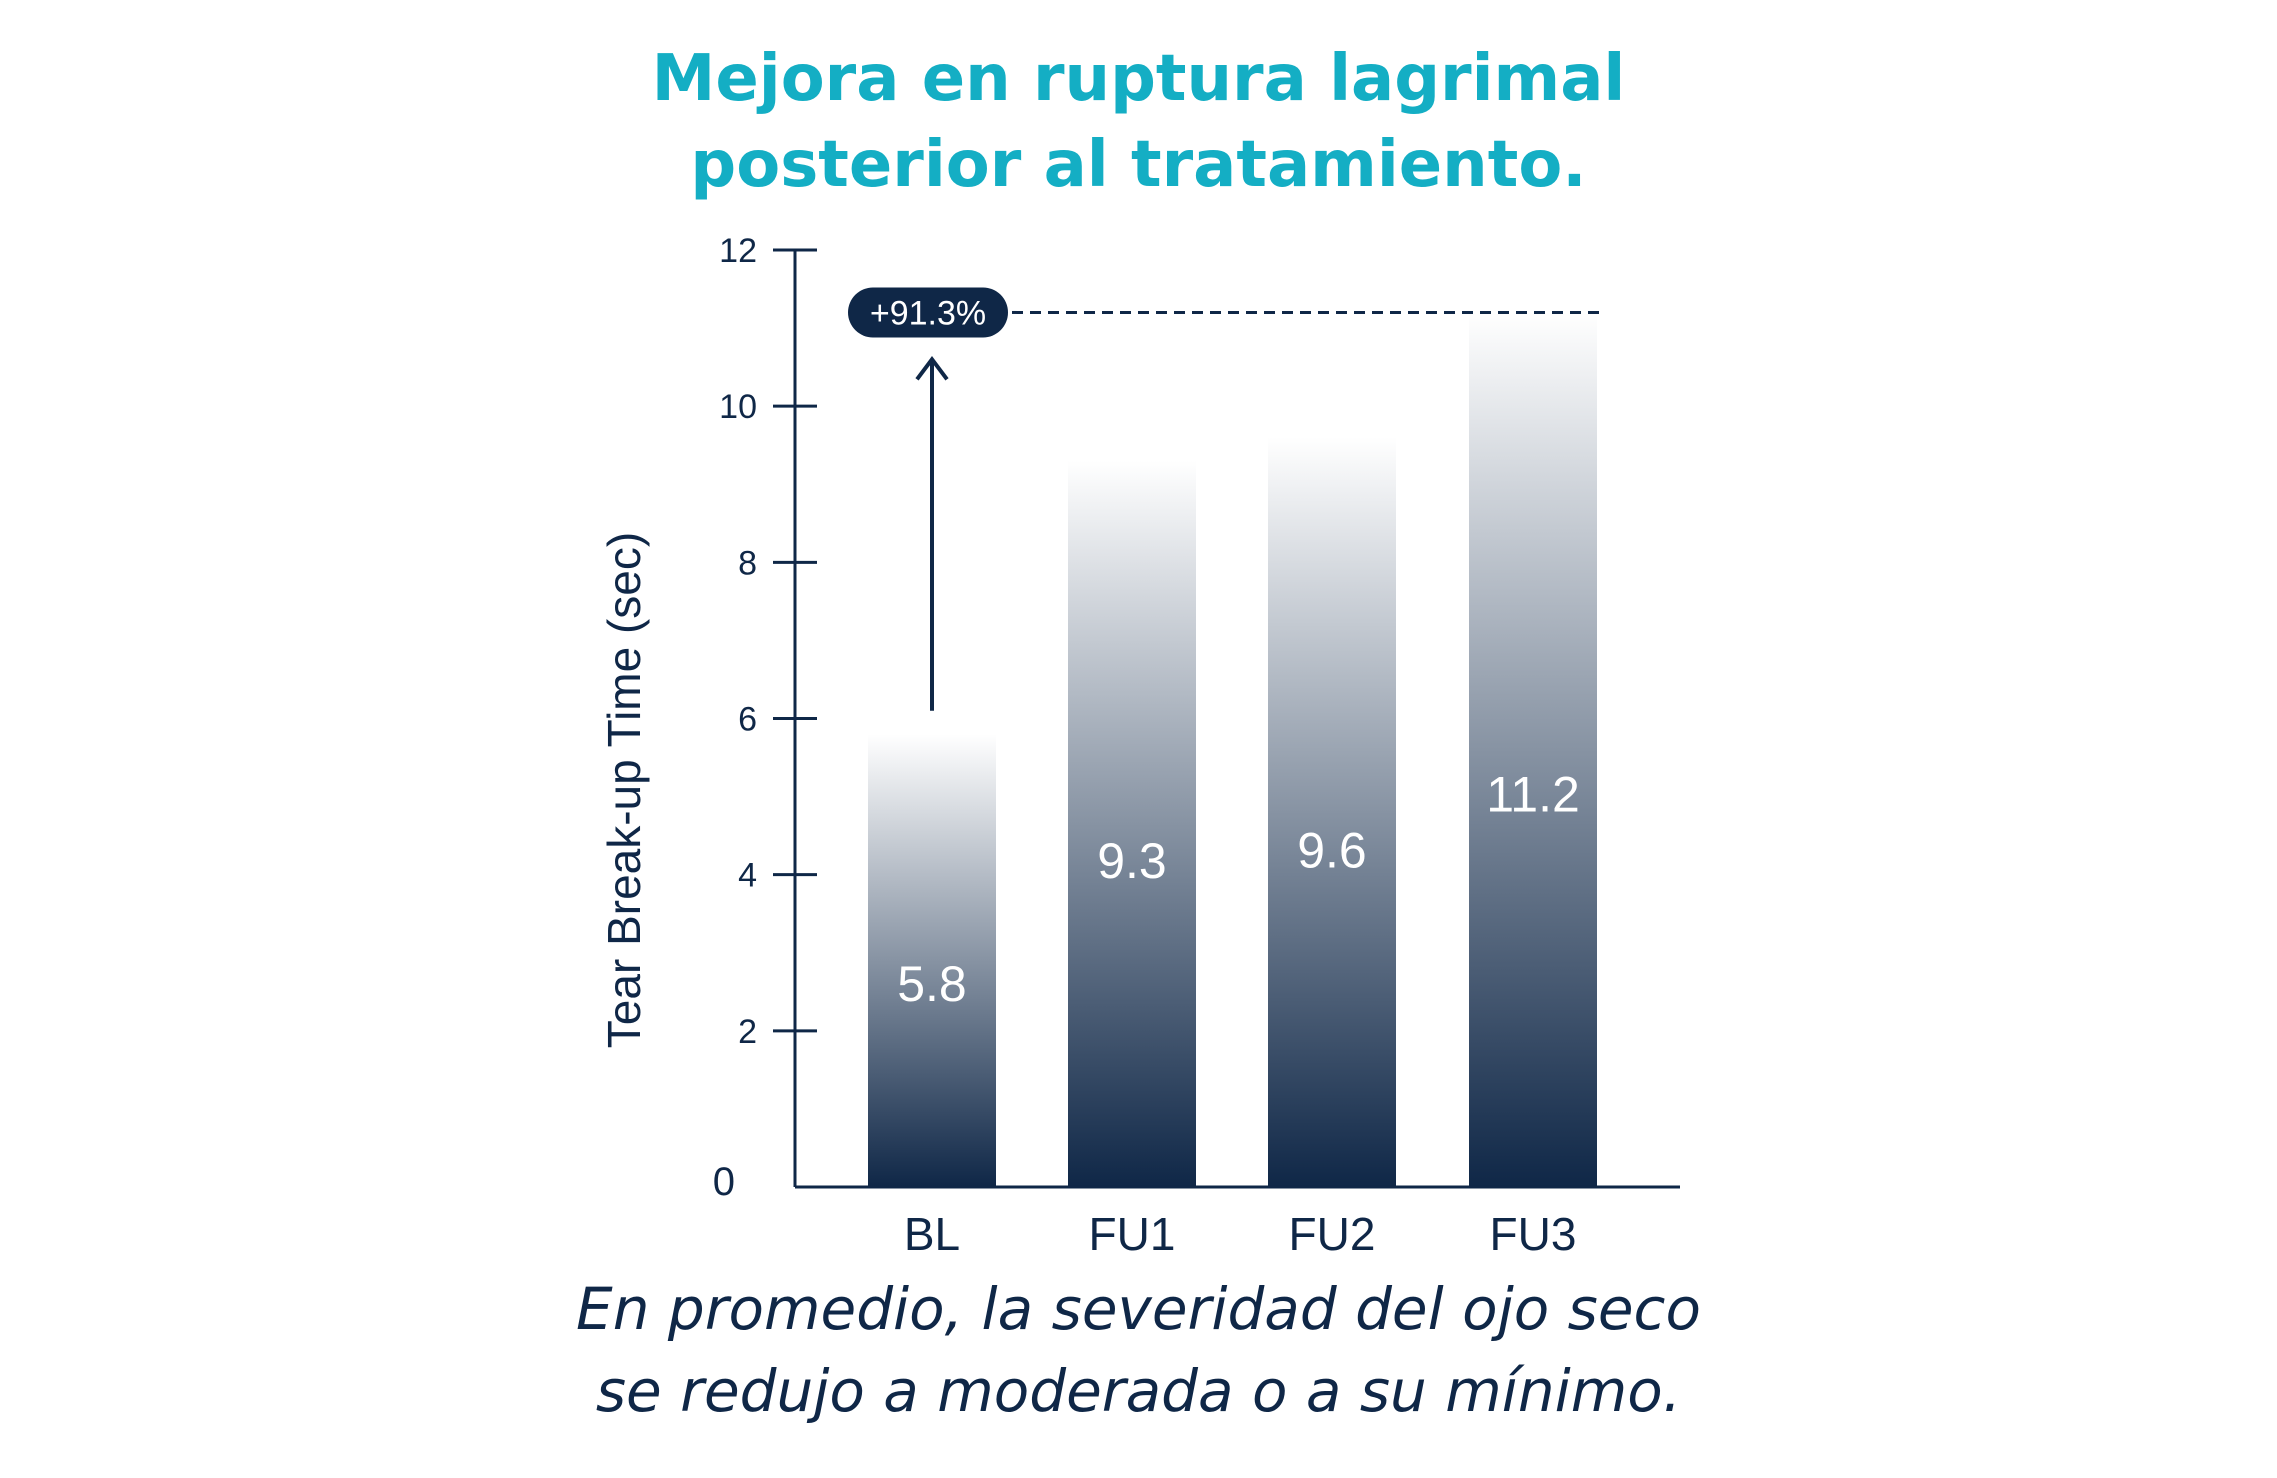 This screenshot has width=2277, height=1478. What do you see at coordinates (932, 1234) in the screenshot?
I see `x-tick-label-bl: BL` at bounding box center [932, 1234].